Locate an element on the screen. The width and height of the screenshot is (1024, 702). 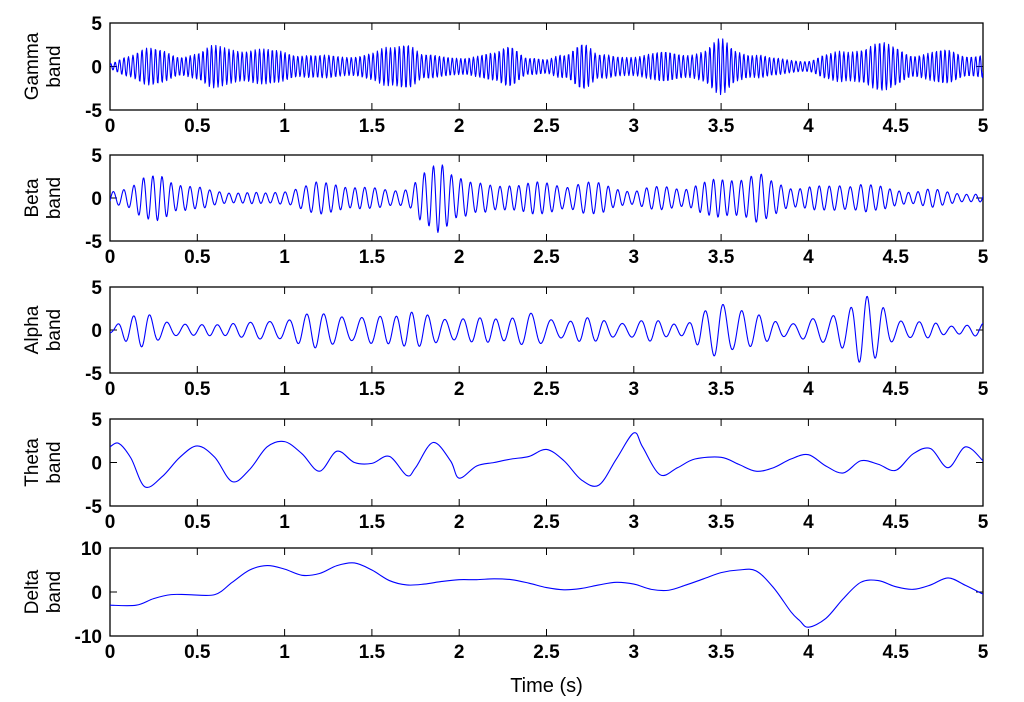
xlabel: Time (s) is located at coordinates (546, 686).